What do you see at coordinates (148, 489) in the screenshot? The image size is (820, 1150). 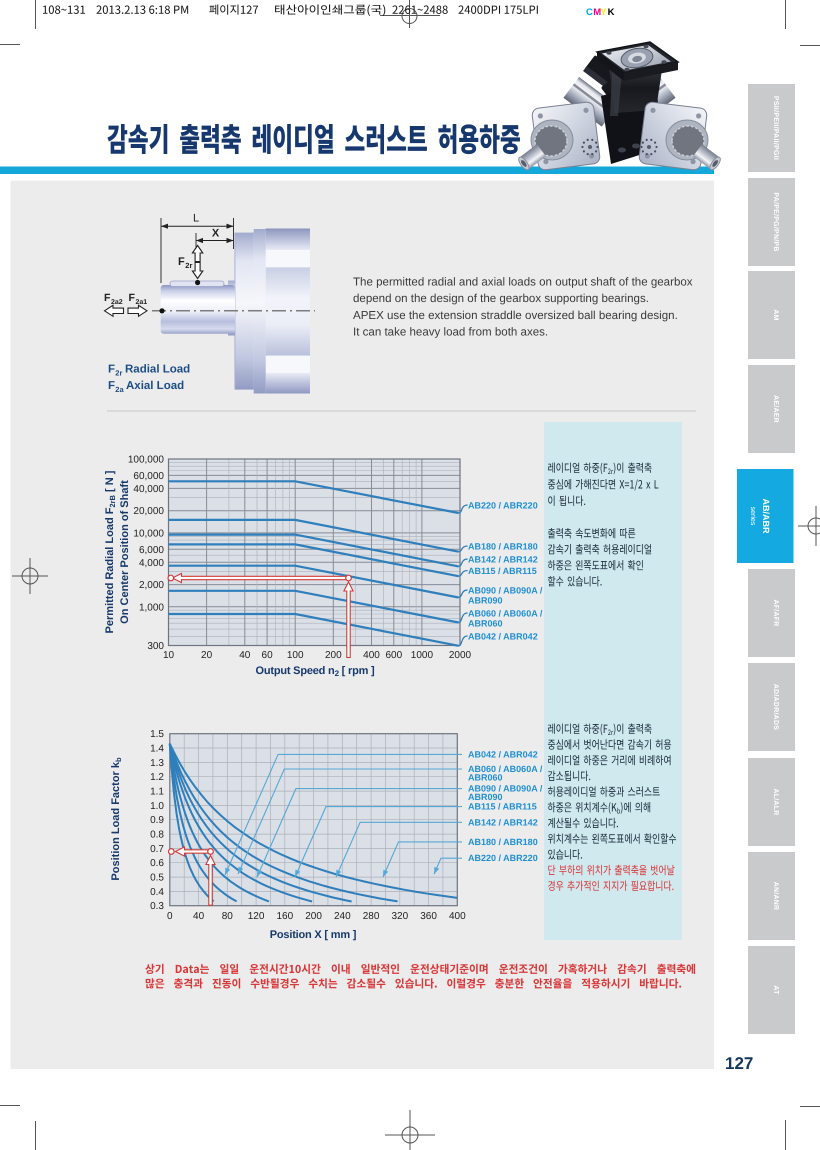 I see `svg-text: 40,000` at bounding box center [148, 489].